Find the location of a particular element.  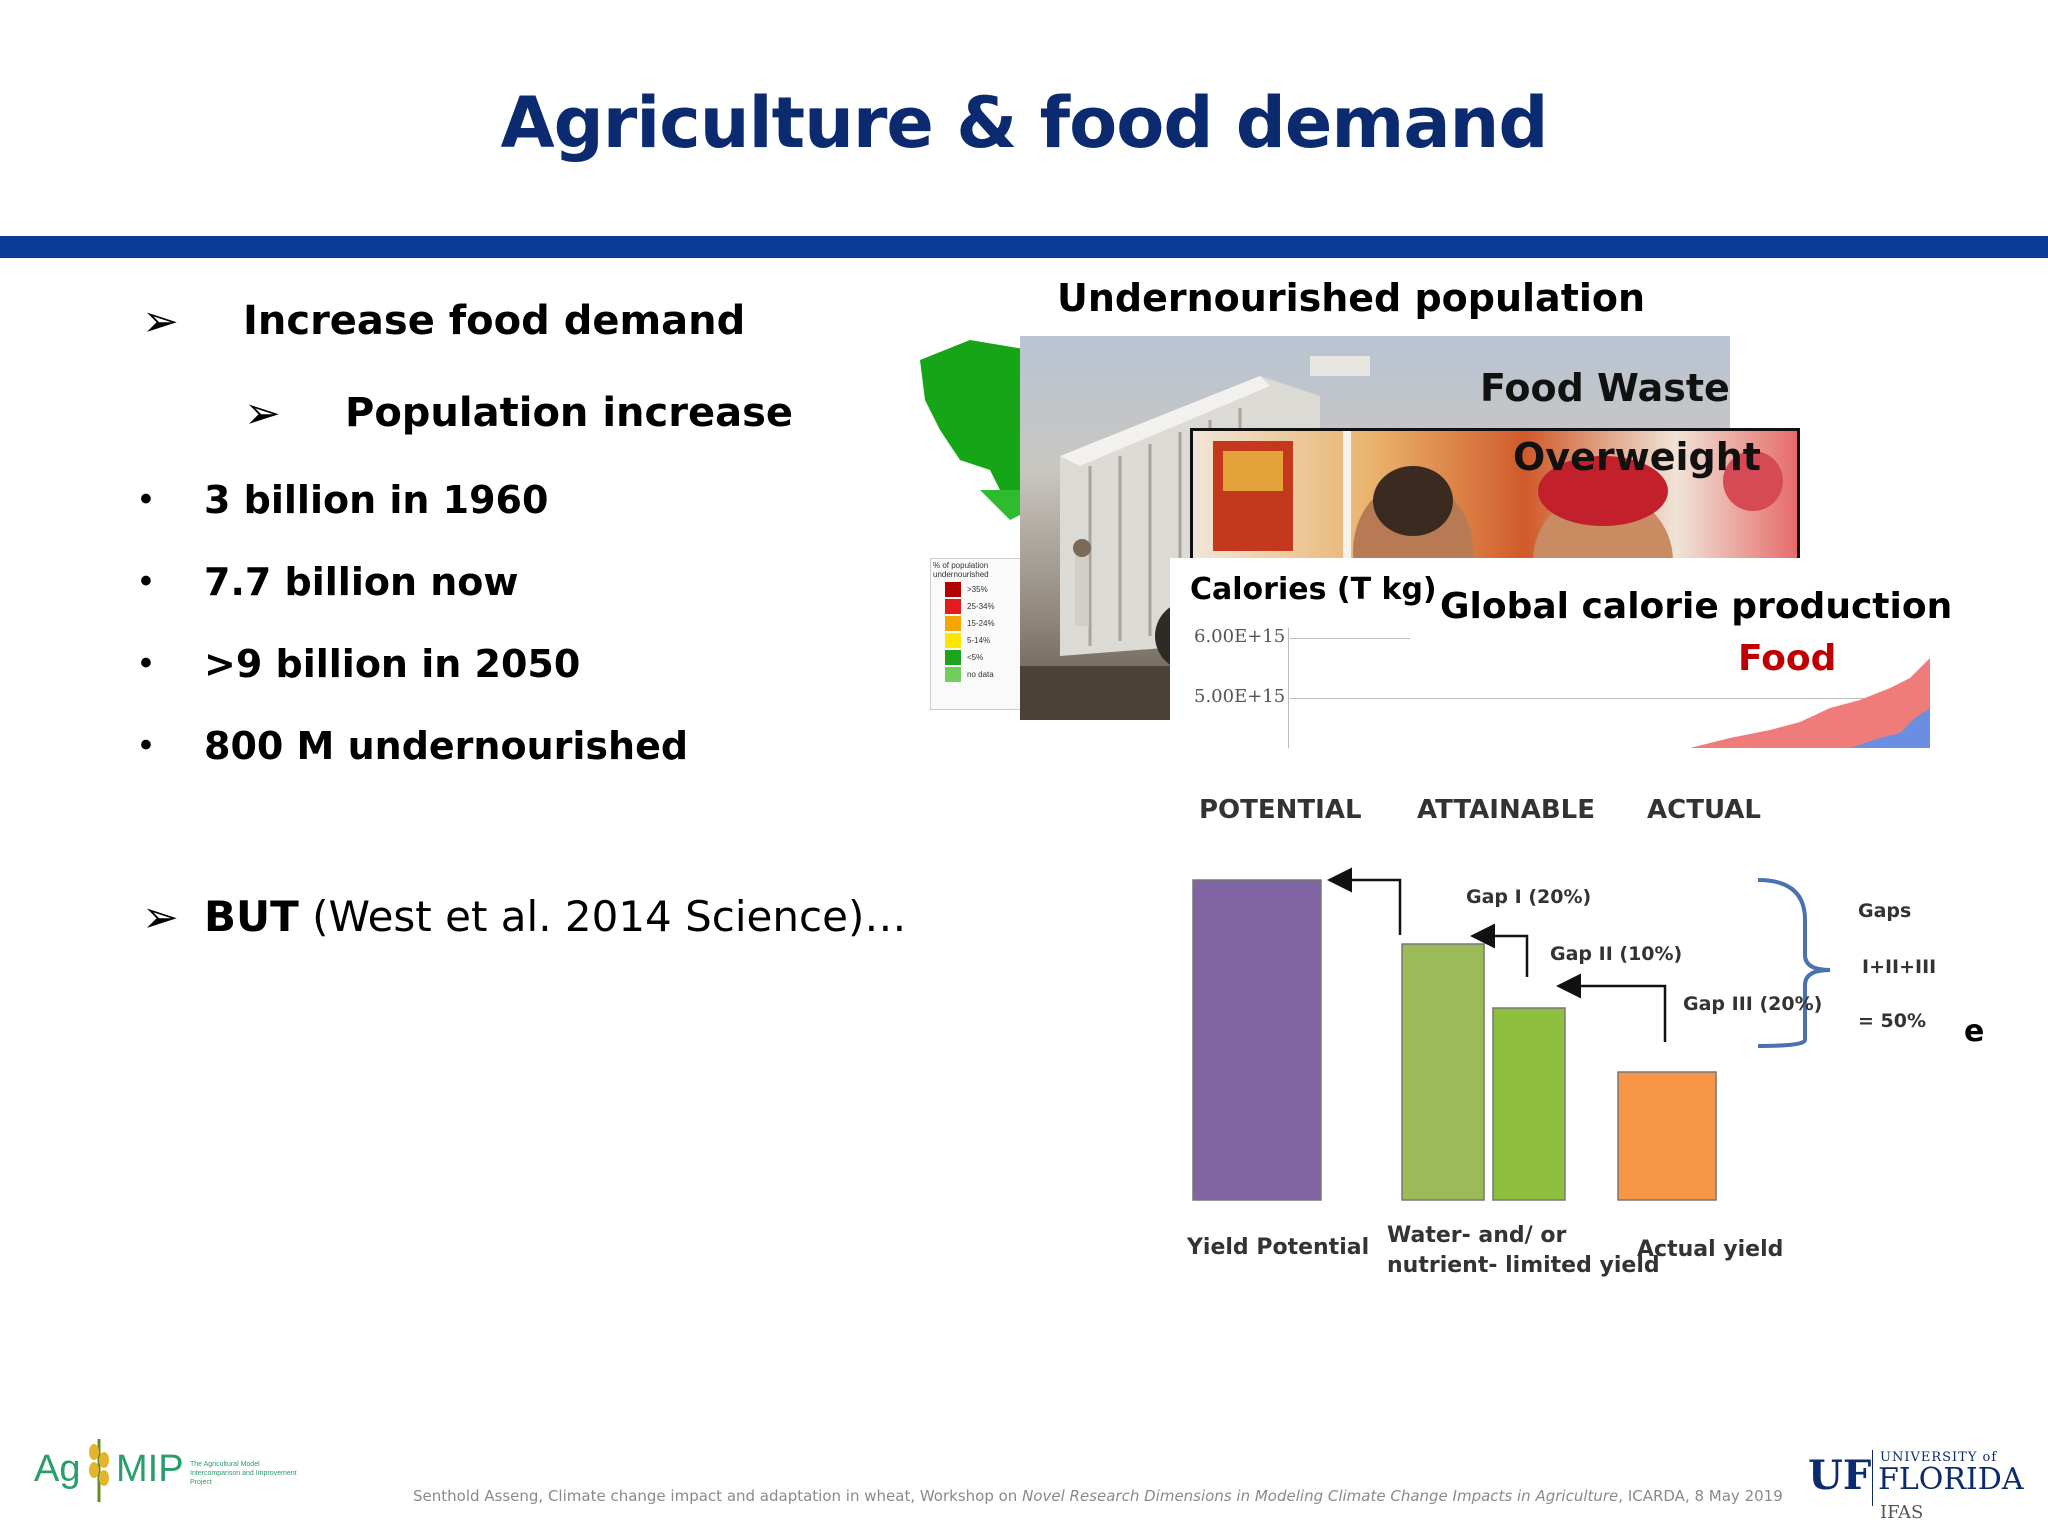

map-legend-label: no data is located at coordinates (980, 674).